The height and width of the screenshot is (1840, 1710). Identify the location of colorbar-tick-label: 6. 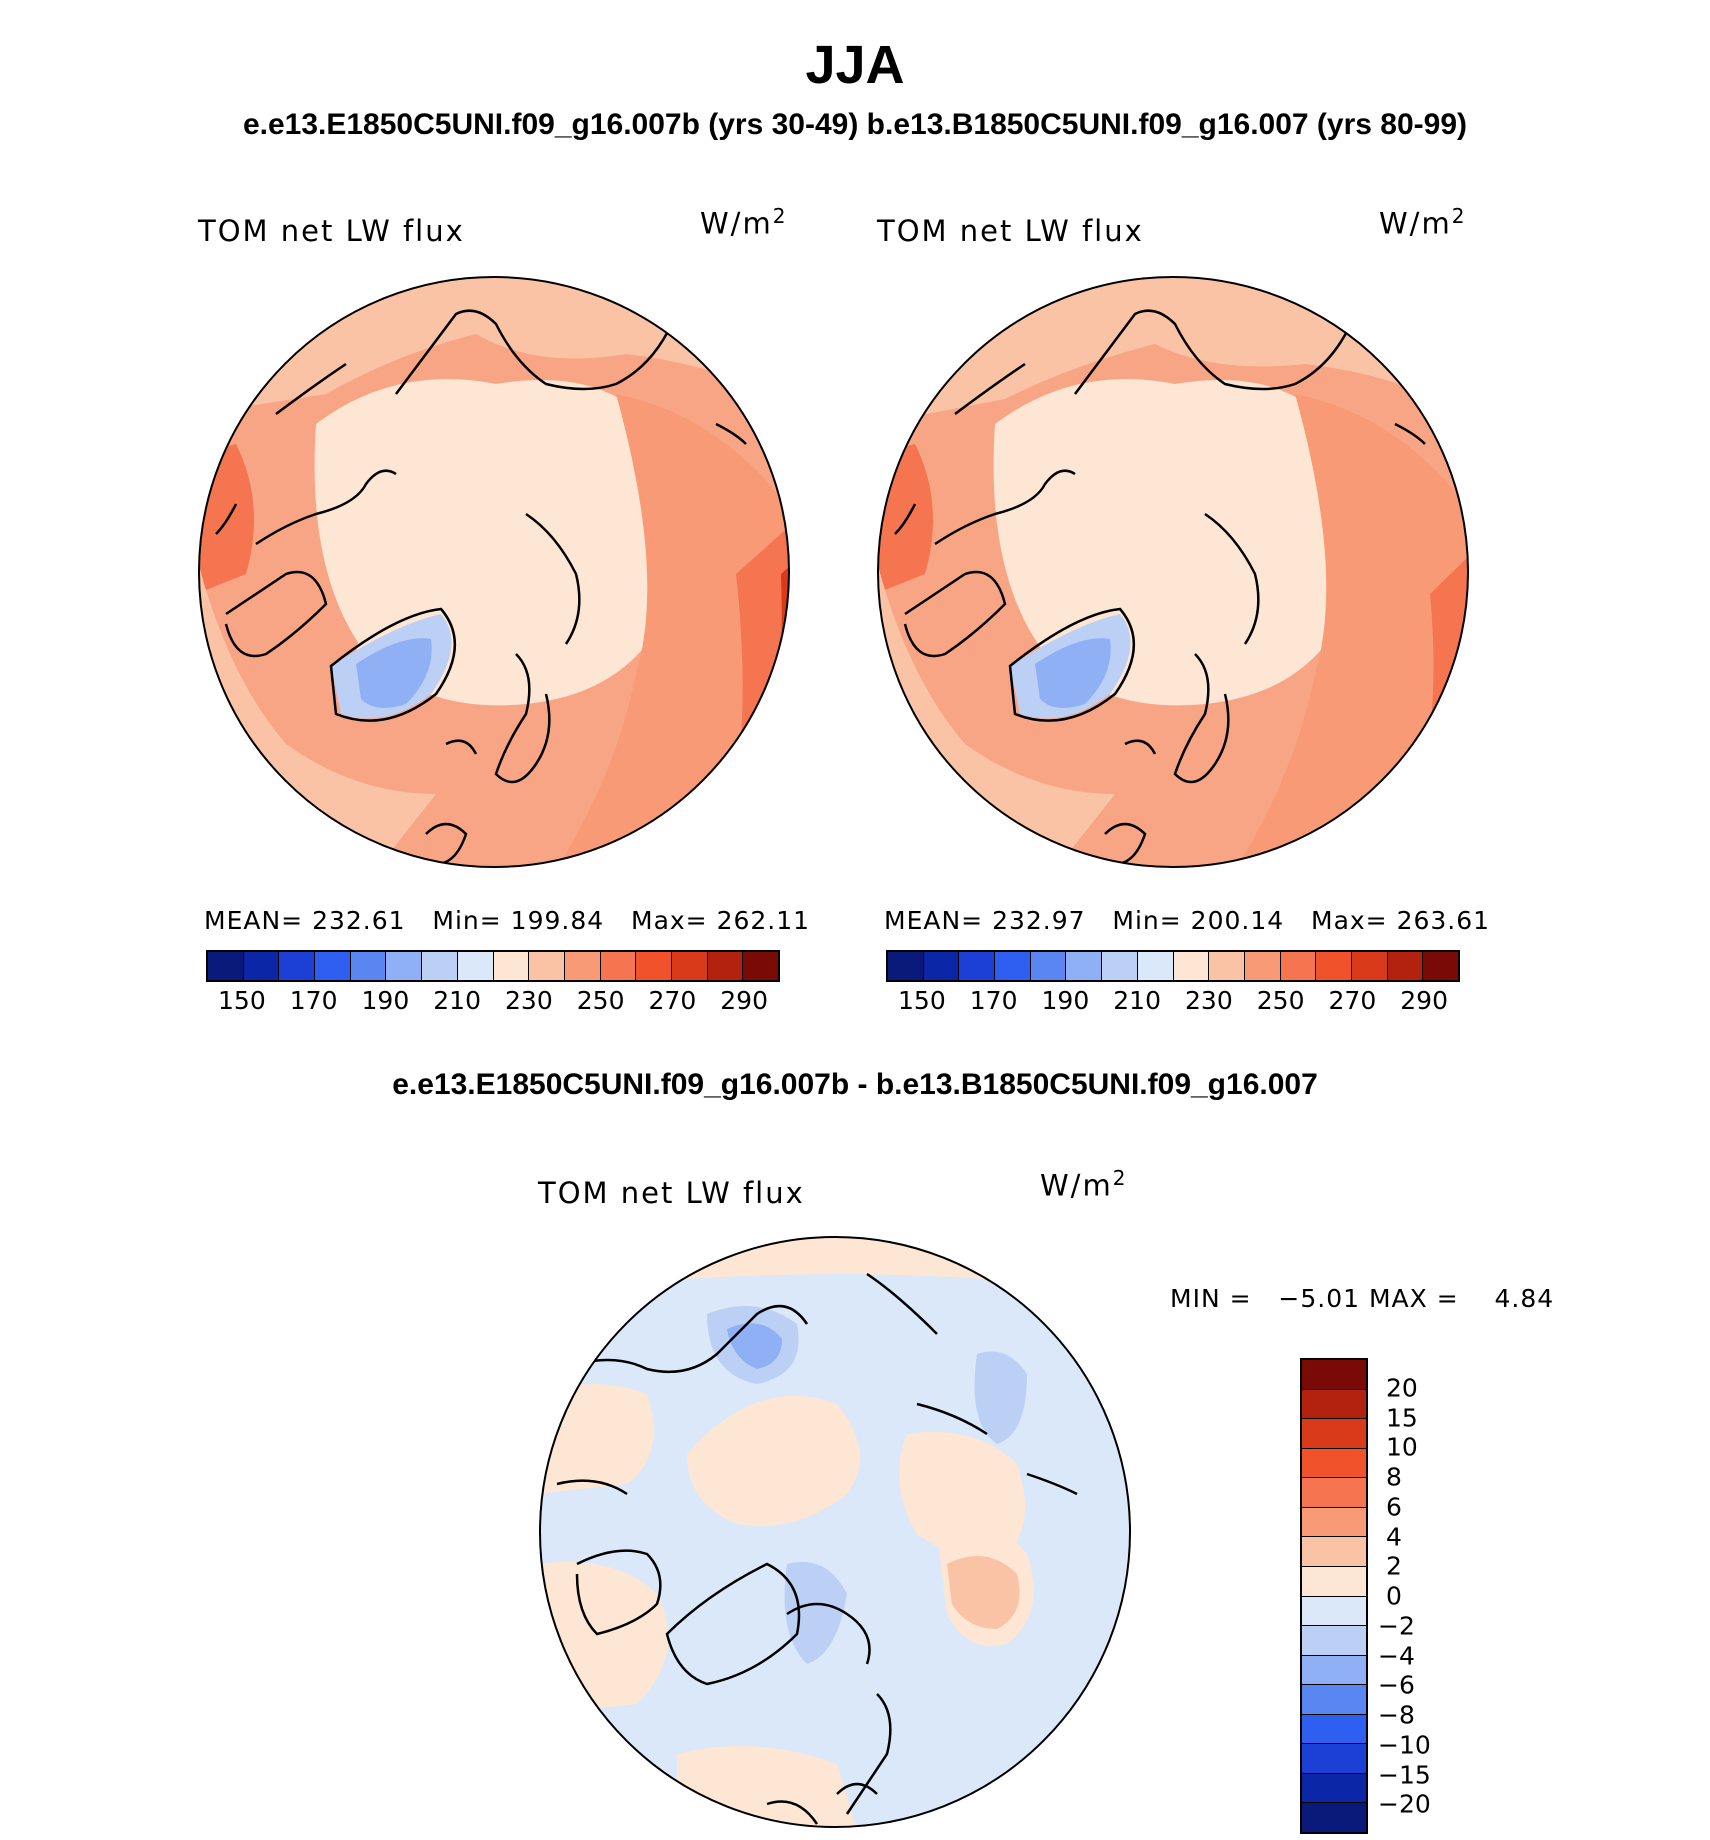
(1394, 1507).